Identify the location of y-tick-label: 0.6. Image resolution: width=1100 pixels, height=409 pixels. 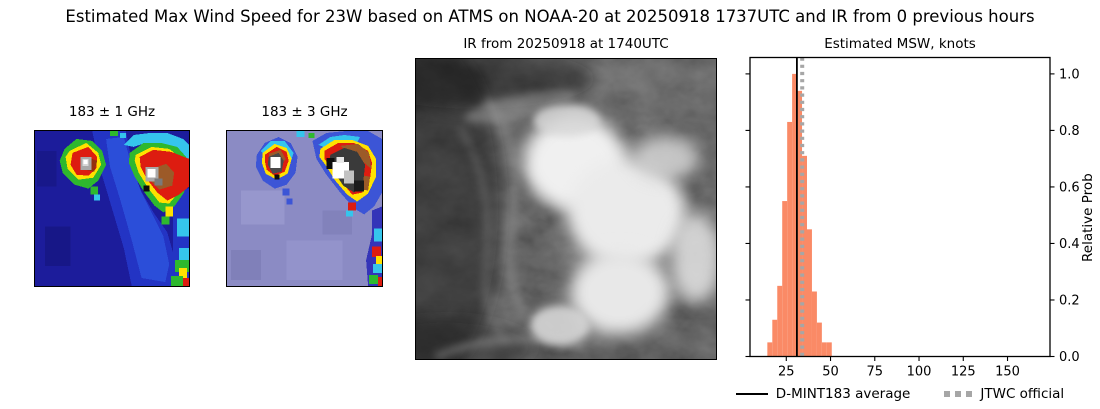
(1069, 187).